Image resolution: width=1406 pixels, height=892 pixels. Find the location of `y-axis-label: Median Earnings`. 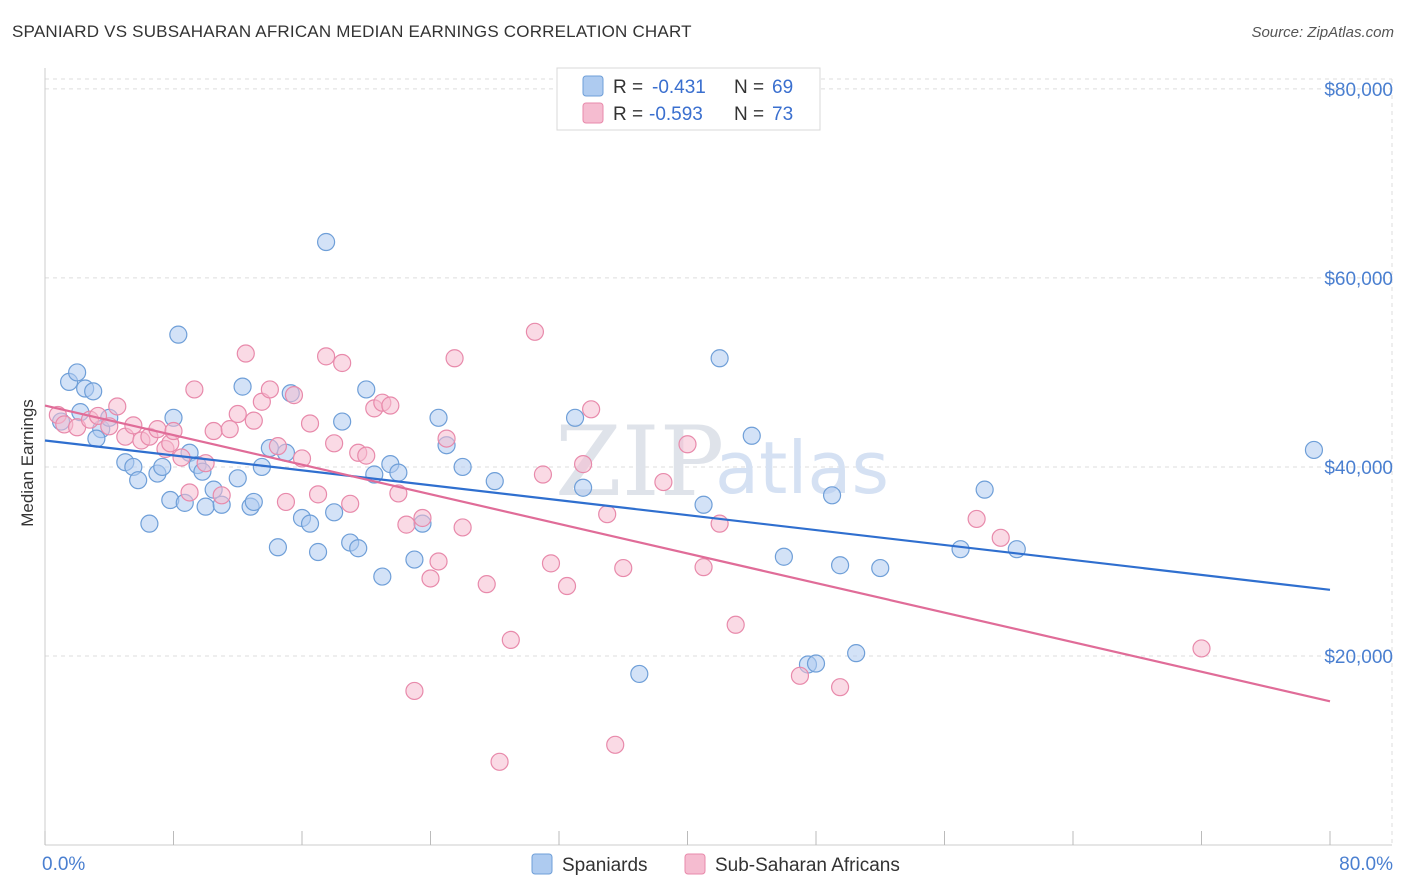

y-axis-label: Median Earnings is located at coordinates (27, 463).